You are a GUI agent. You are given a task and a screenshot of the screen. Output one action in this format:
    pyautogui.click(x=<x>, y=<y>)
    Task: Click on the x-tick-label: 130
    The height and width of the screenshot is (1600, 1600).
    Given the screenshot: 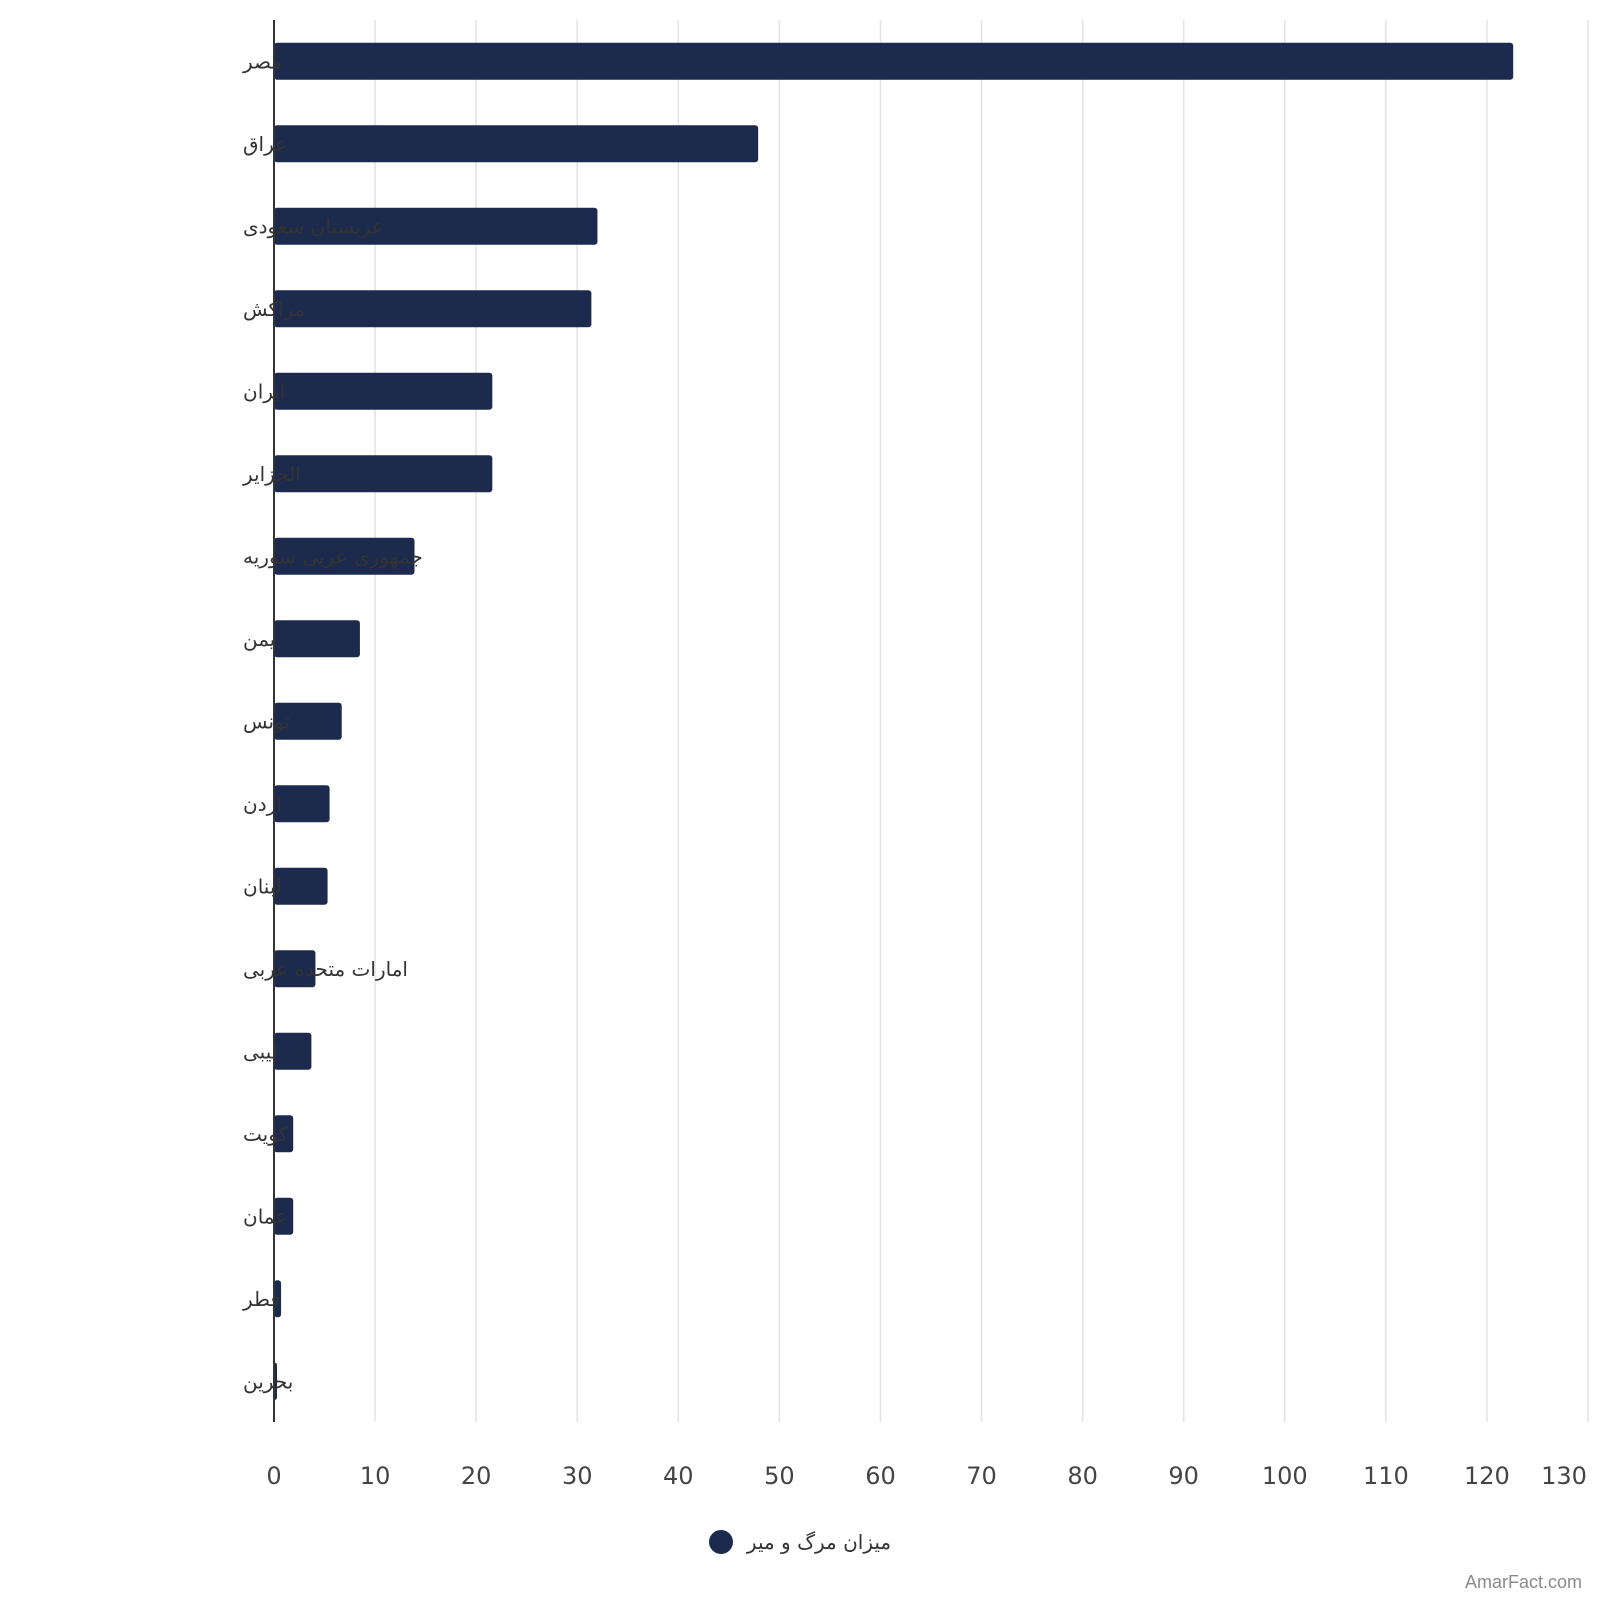 What is the action you would take?
    pyautogui.click(x=1564, y=1476)
    